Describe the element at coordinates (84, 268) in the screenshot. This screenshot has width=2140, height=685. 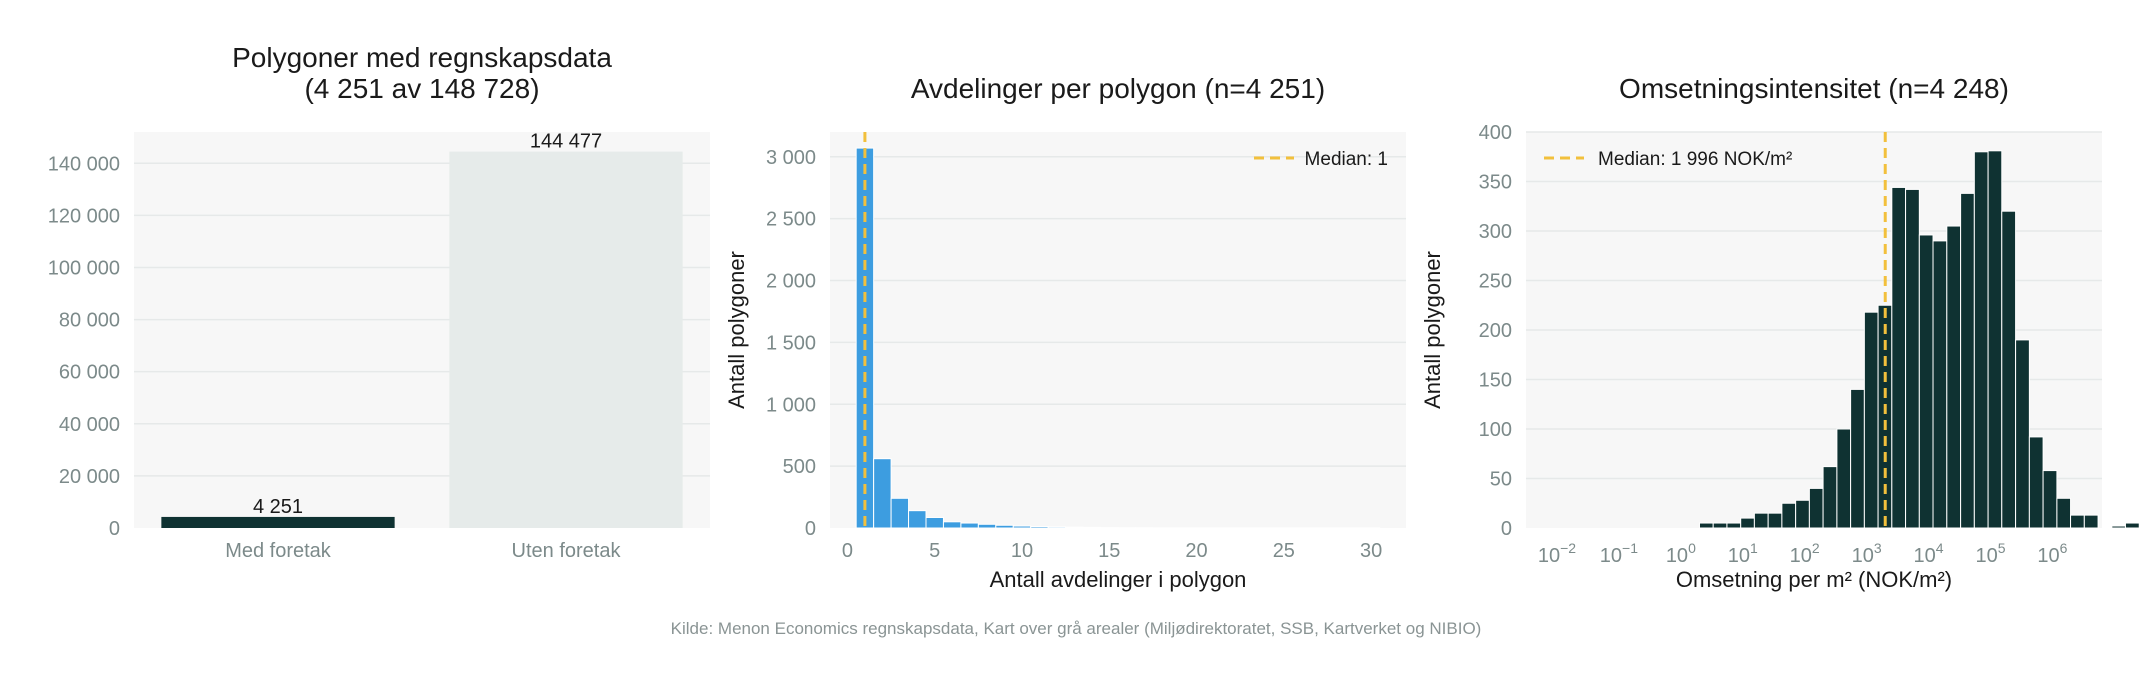
I see `y-tick-label: 100 000` at that location.